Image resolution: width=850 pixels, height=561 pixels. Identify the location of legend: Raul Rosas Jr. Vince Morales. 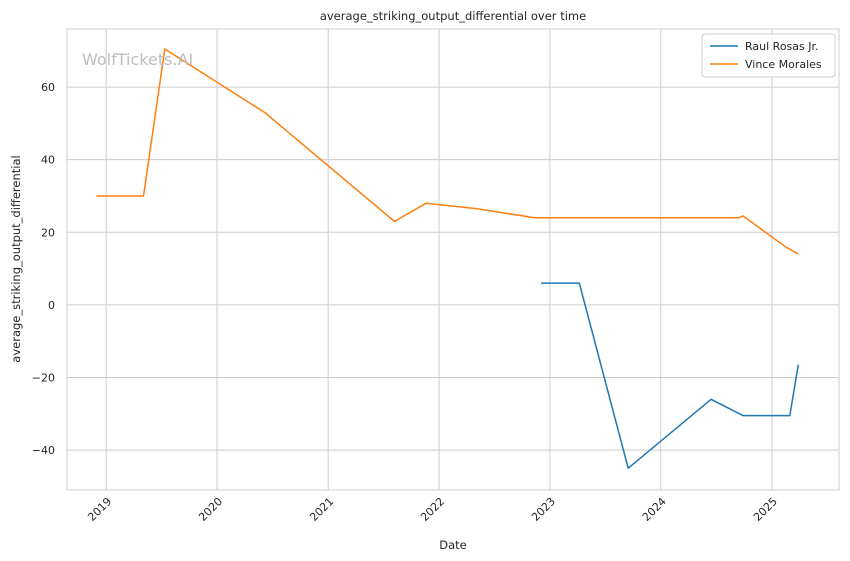
(768, 55).